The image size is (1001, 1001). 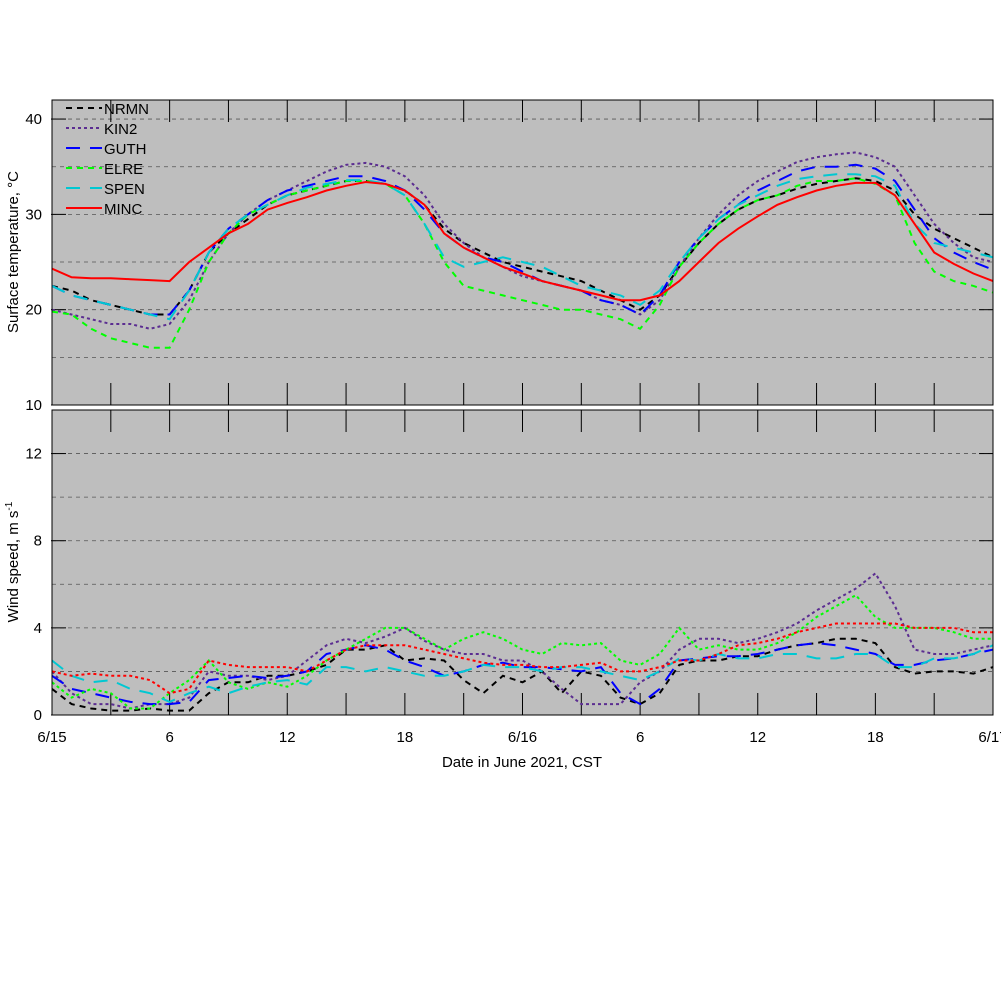 I want to click on legend: NRMN KIN2 GUTH ELRE SPEN MINC, so click(x=107, y=159).